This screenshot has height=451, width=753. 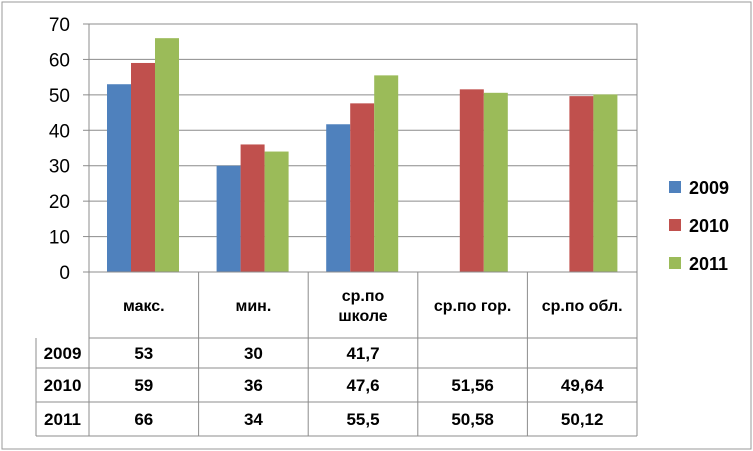 I want to click on category-label: макс., so click(x=144, y=306).